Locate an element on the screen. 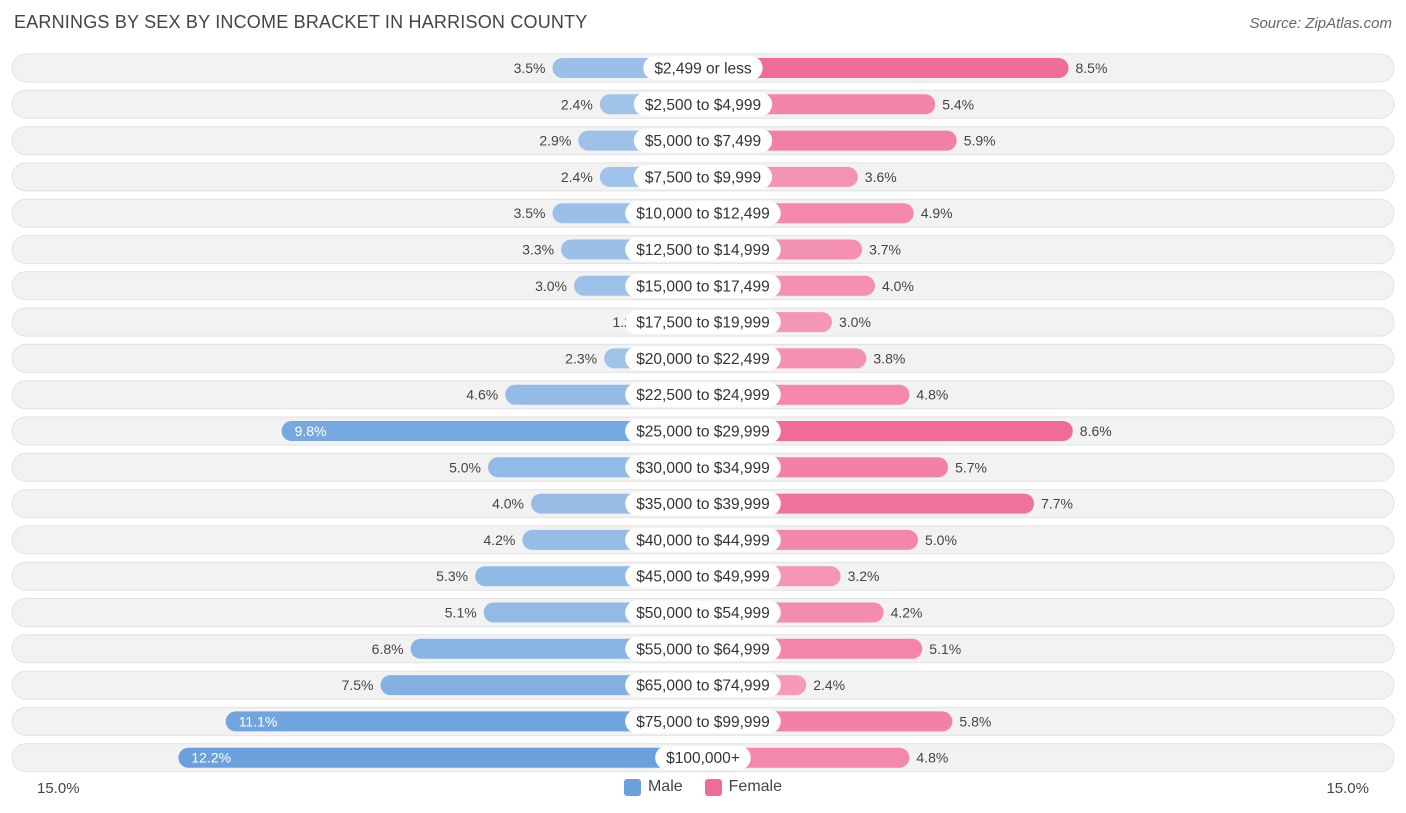 The image size is (1406, 813). category-label: $35,000 to $39,999 is located at coordinates (703, 504).